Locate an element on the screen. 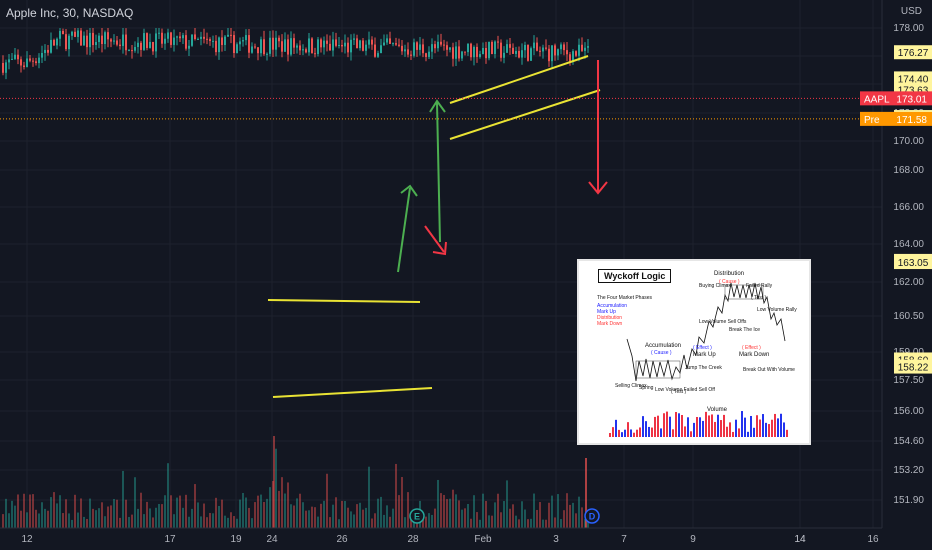 The height and width of the screenshot is (550, 932). y-tick-label: 170.00 is located at coordinates (908, 141).